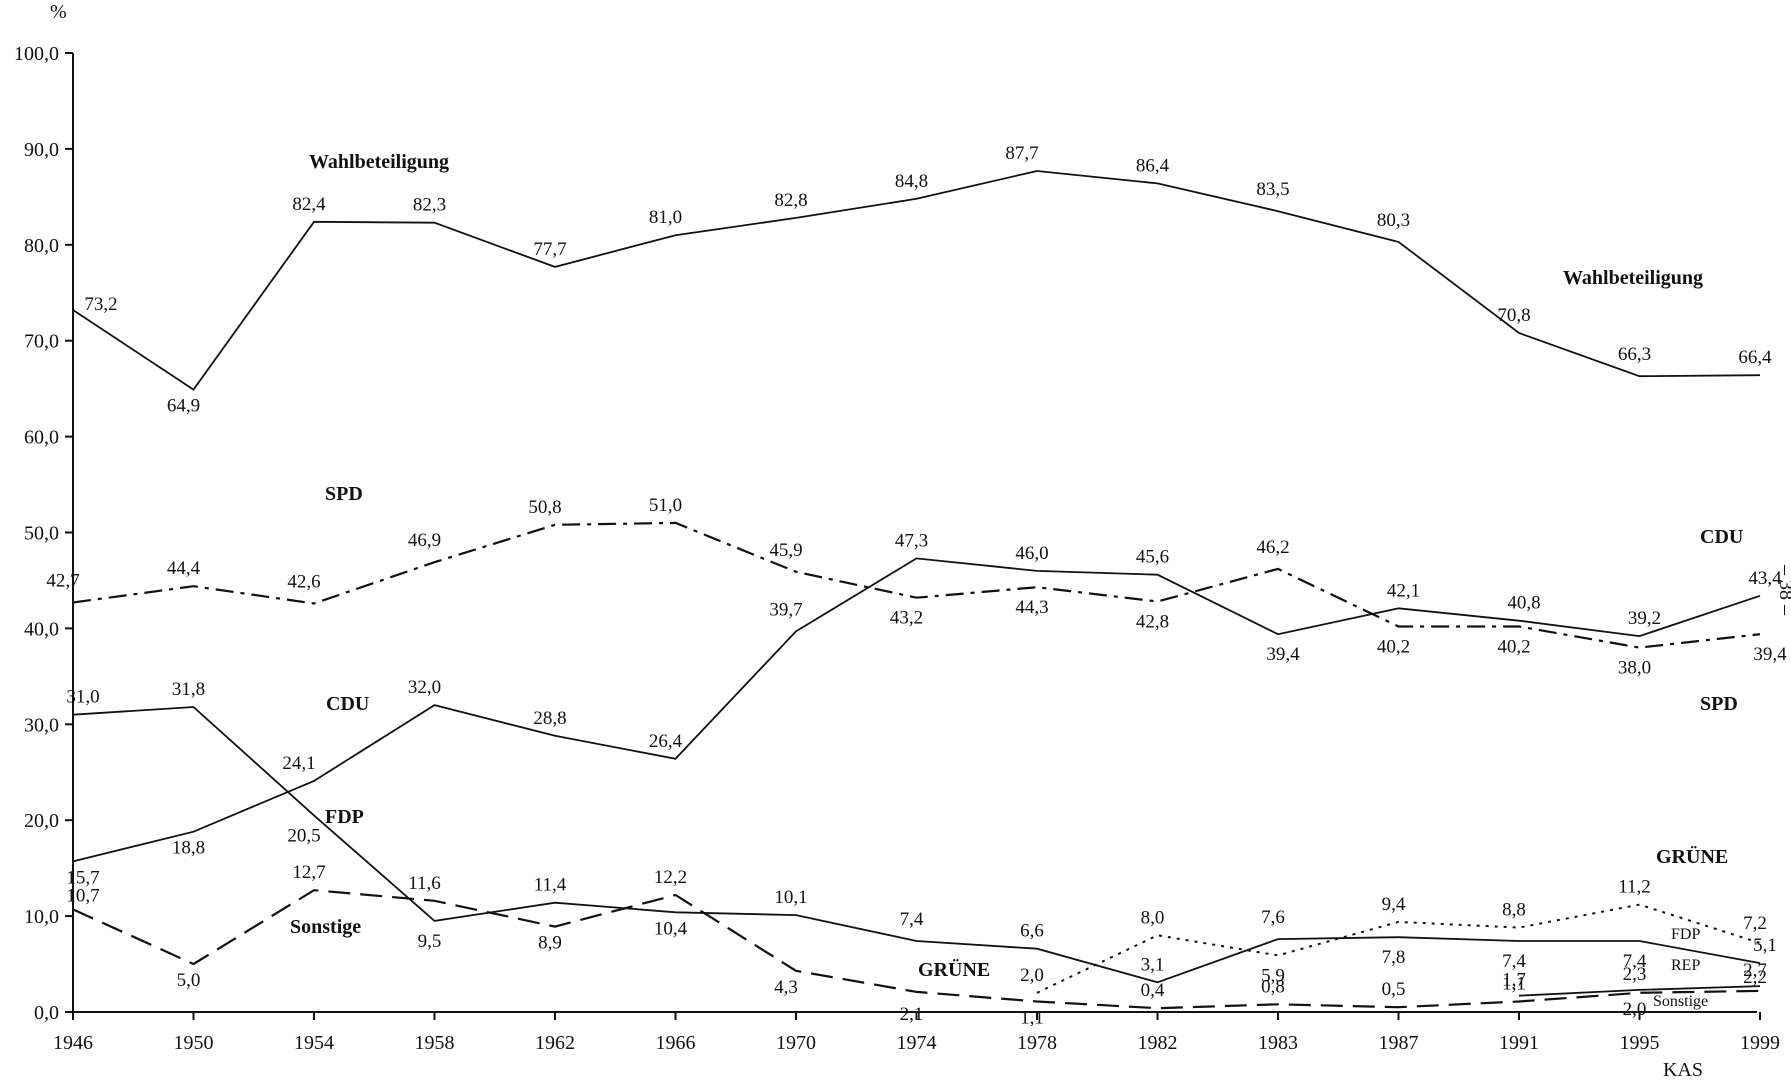  What do you see at coordinates (424, 687) in the screenshot?
I see `data-label-cdu: 32,0` at bounding box center [424, 687].